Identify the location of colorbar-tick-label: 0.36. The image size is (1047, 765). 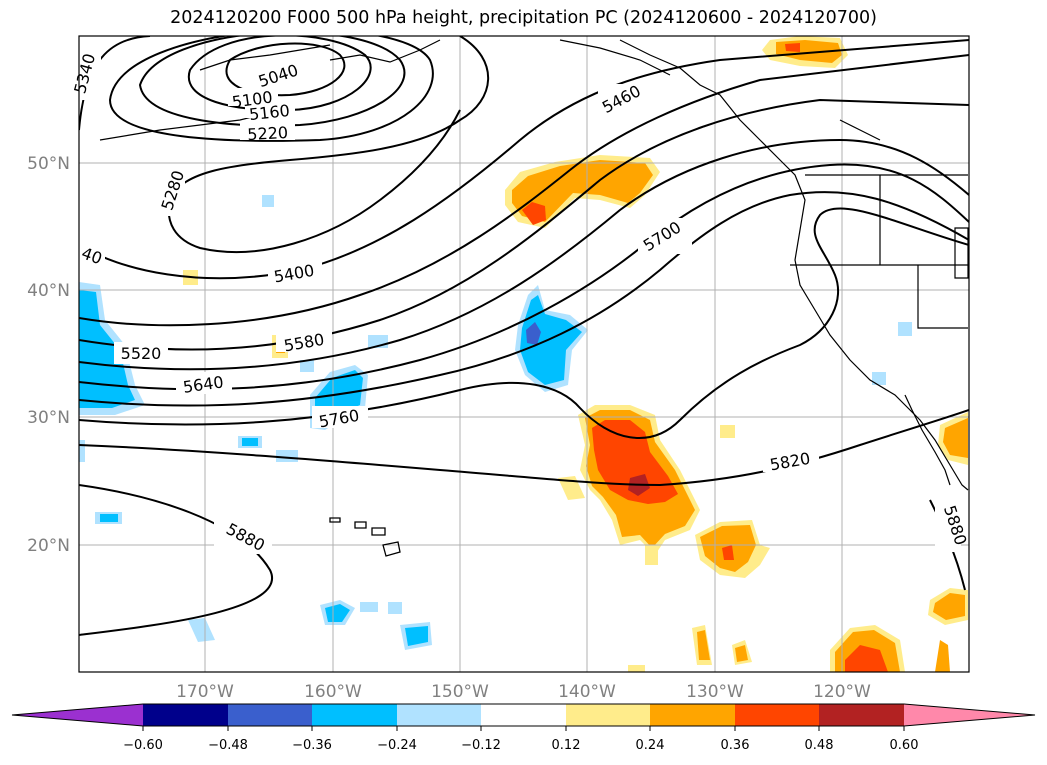
(735, 745).